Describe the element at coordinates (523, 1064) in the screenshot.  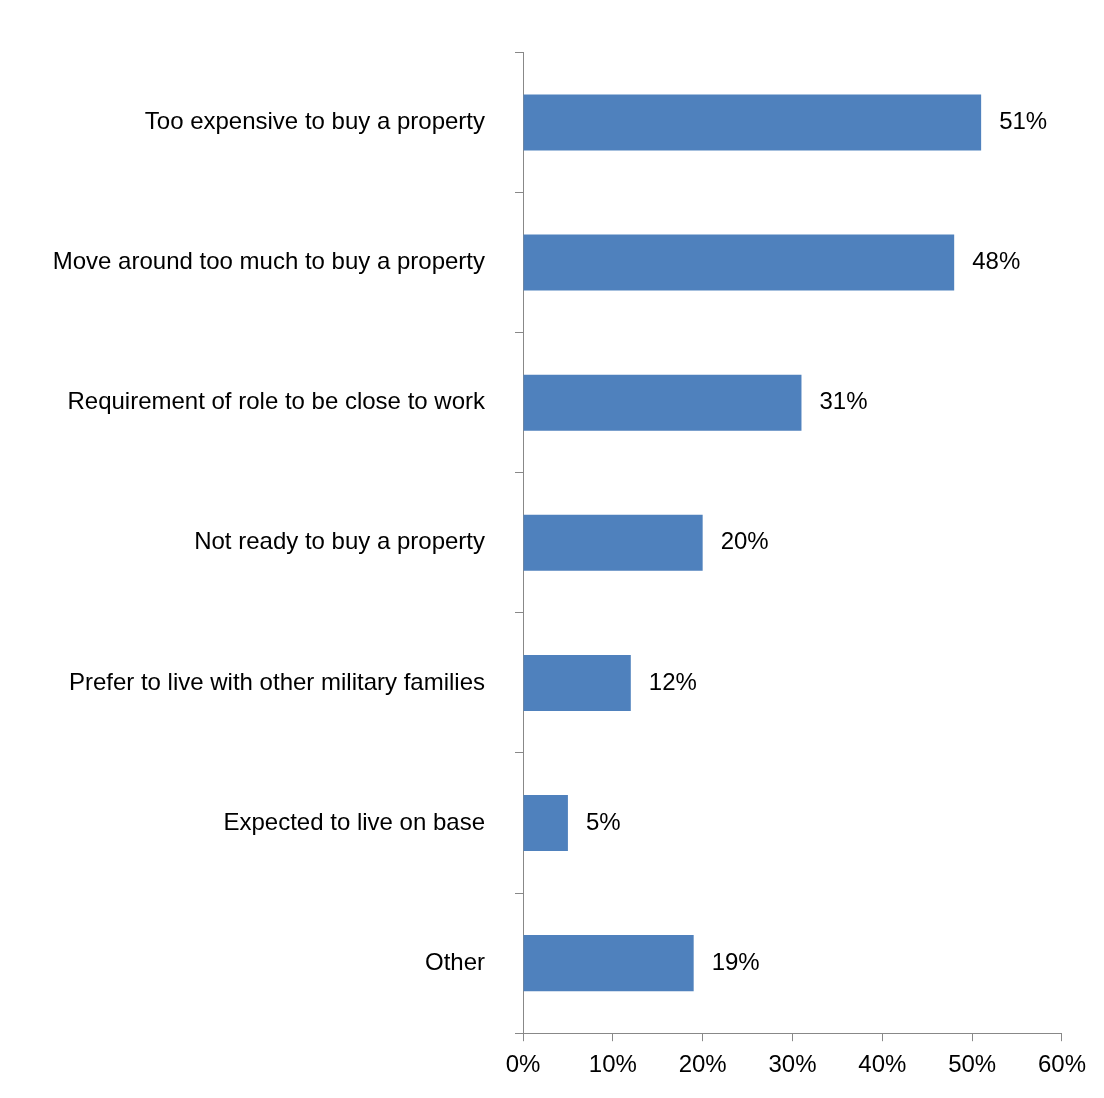
I see `x-tick-label: 0%` at that location.